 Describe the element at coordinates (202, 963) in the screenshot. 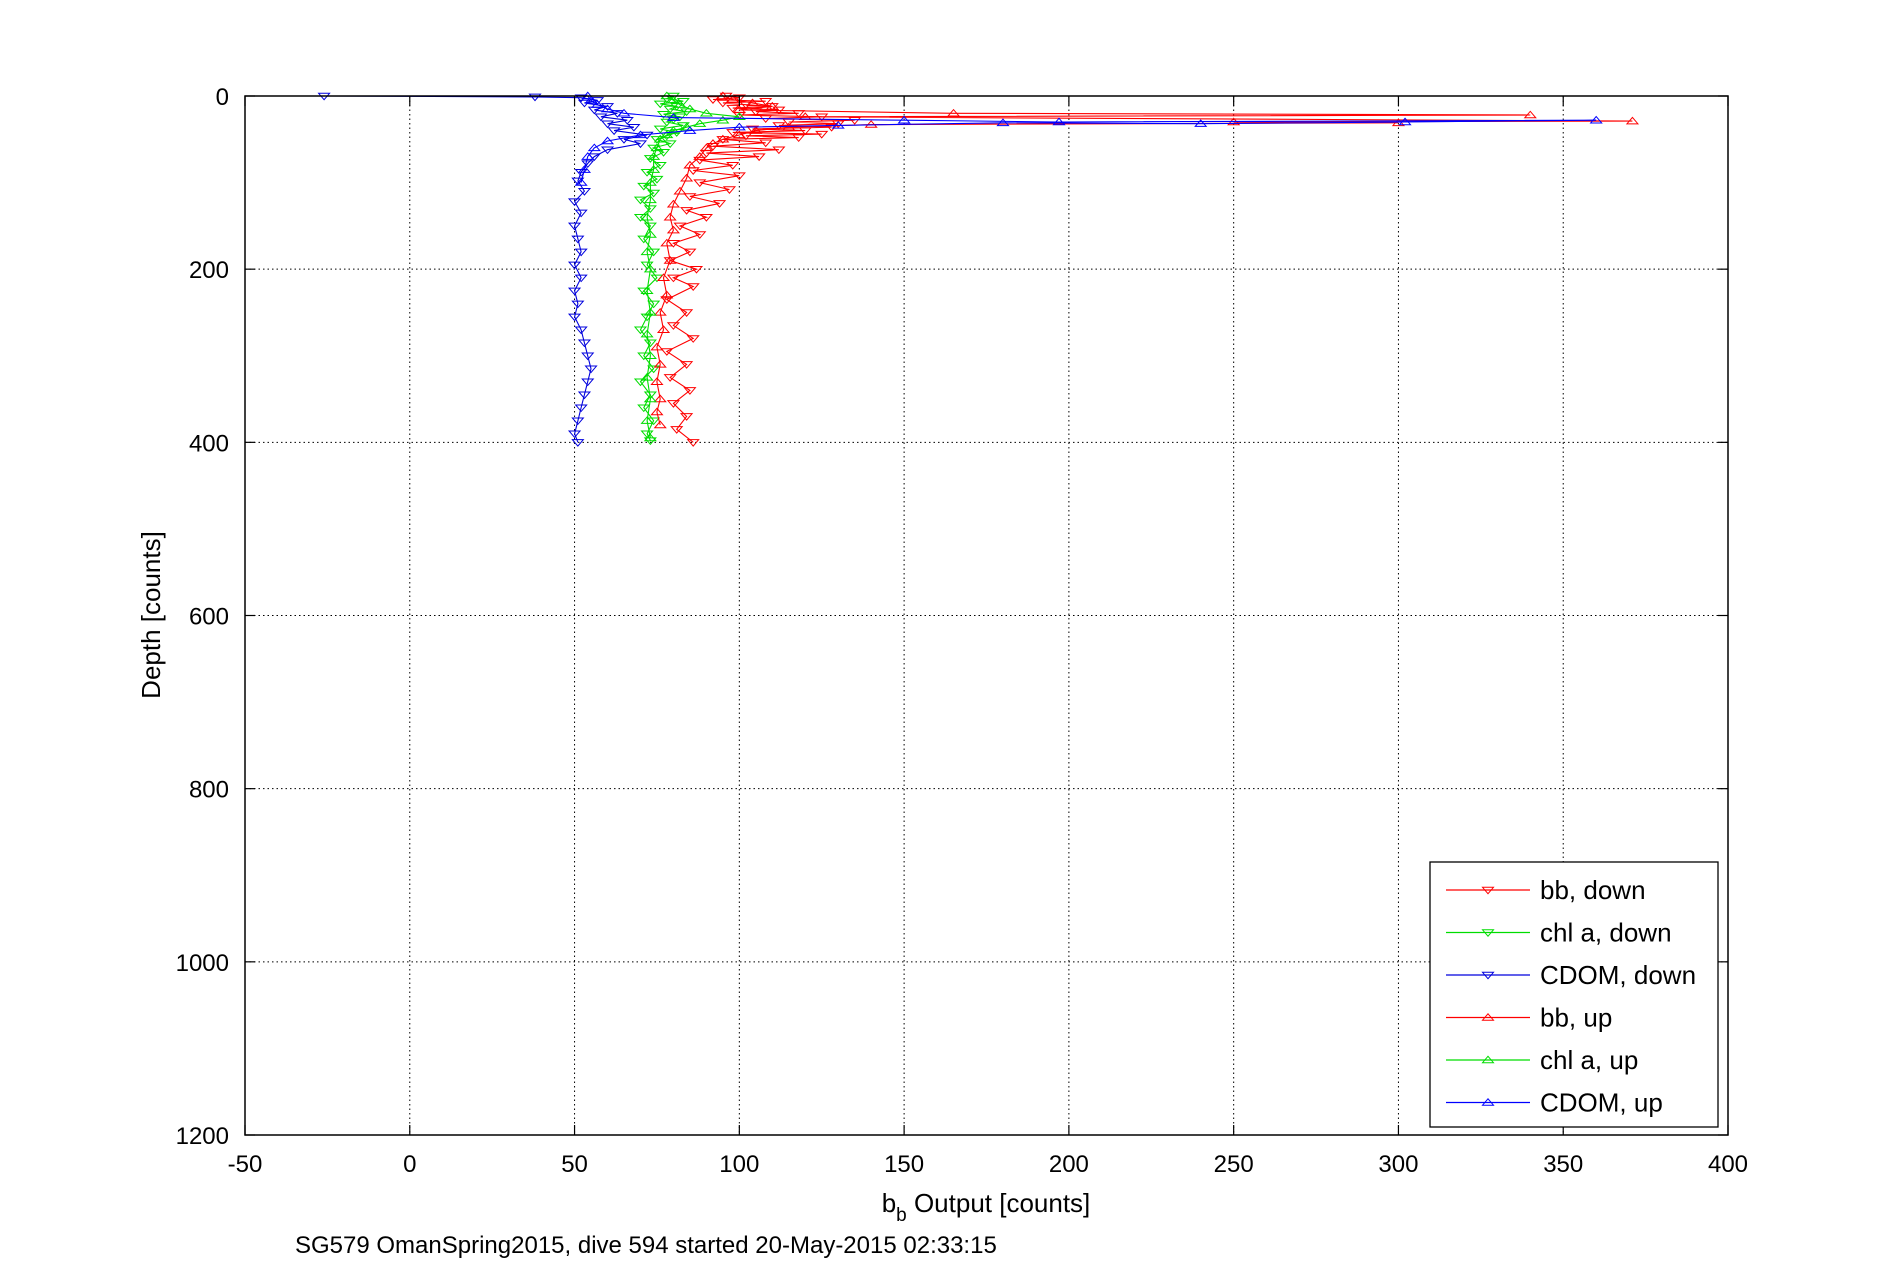

I see `y-tick-label: 1000` at that location.